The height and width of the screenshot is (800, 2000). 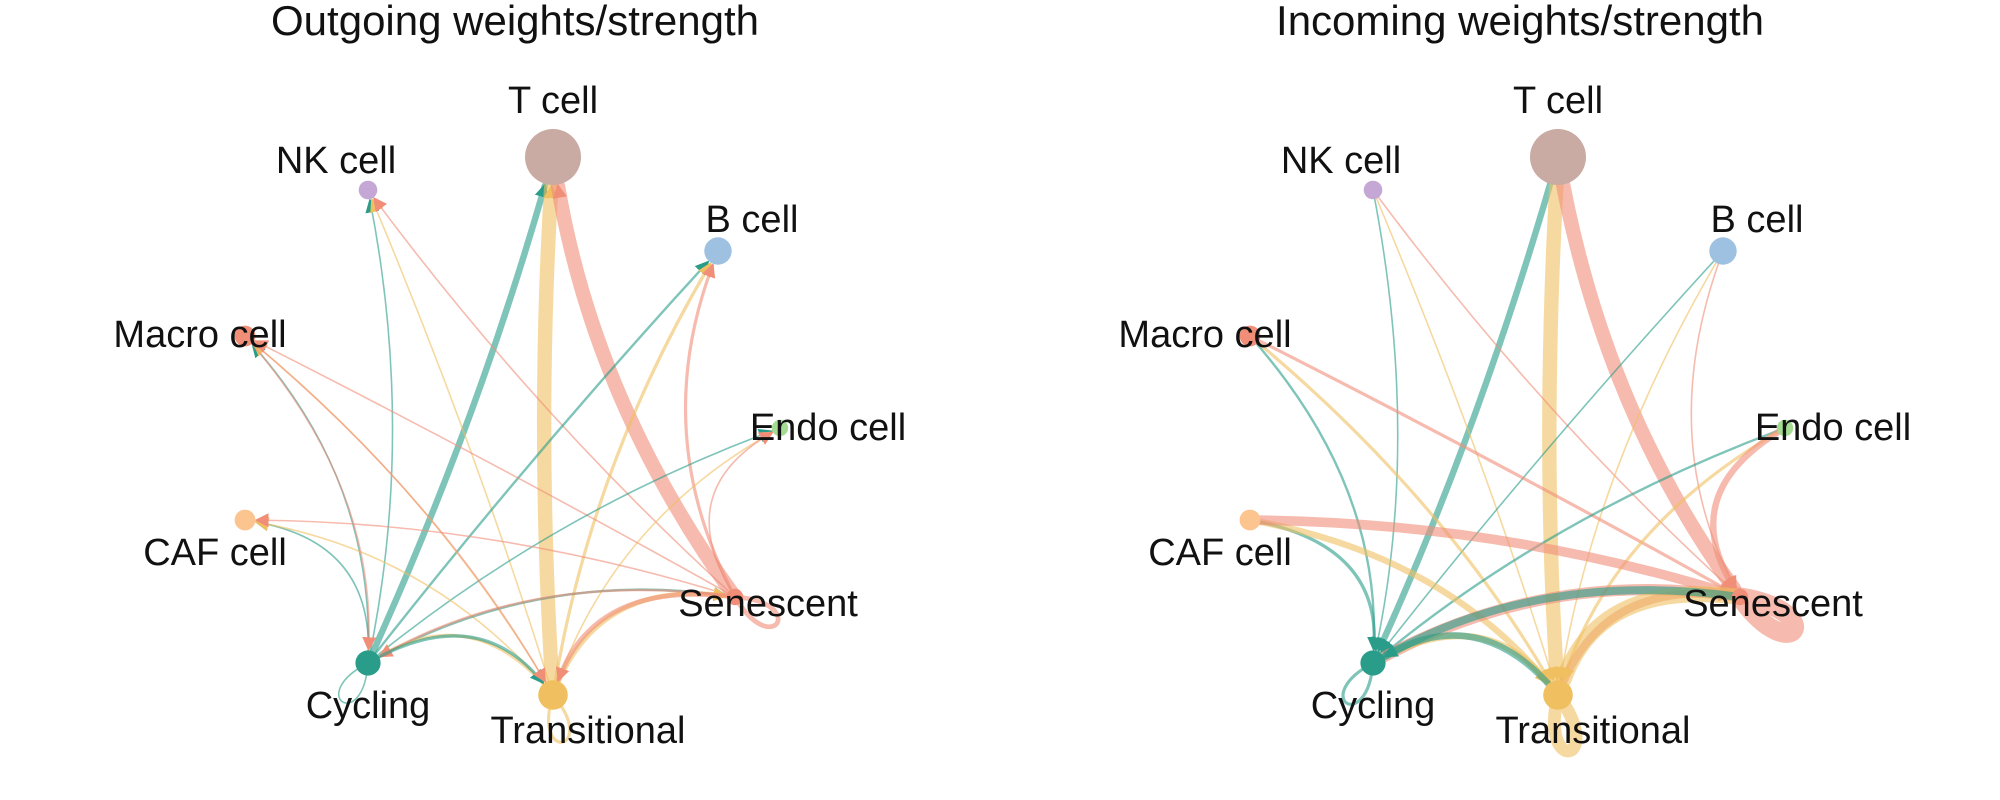 What do you see at coordinates (631, 479) in the screenshot?
I see `edge-tr-to-b` at bounding box center [631, 479].